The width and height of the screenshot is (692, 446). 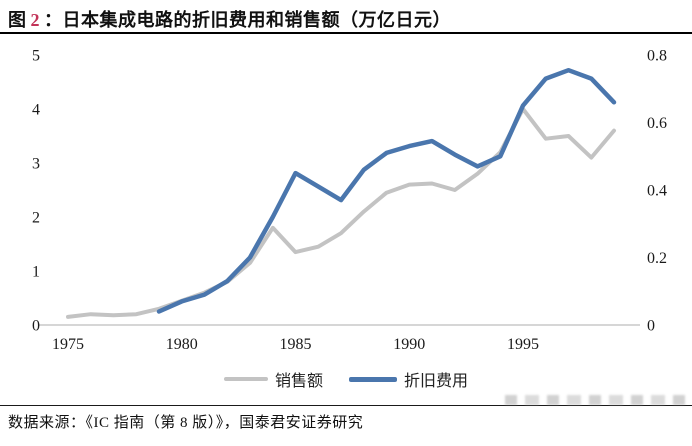 I want to click on axis-tick-label: 0.6, so click(x=657, y=123).